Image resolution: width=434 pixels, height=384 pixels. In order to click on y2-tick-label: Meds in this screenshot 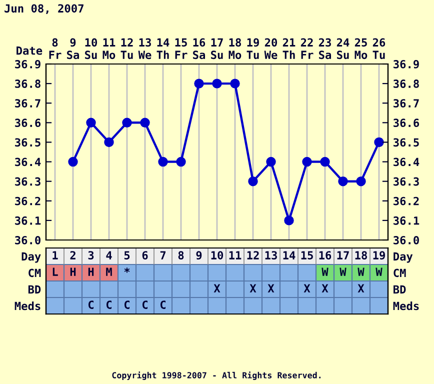, I will do `click(406, 306)`.